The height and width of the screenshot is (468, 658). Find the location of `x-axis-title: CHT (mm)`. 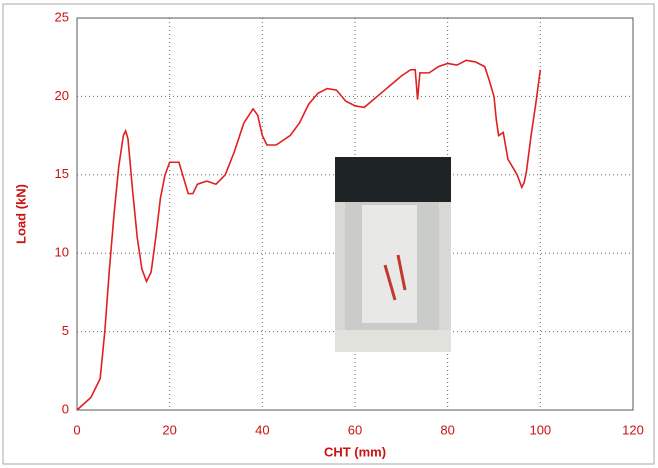

x-axis-title: CHT (mm) is located at coordinates (355, 451).